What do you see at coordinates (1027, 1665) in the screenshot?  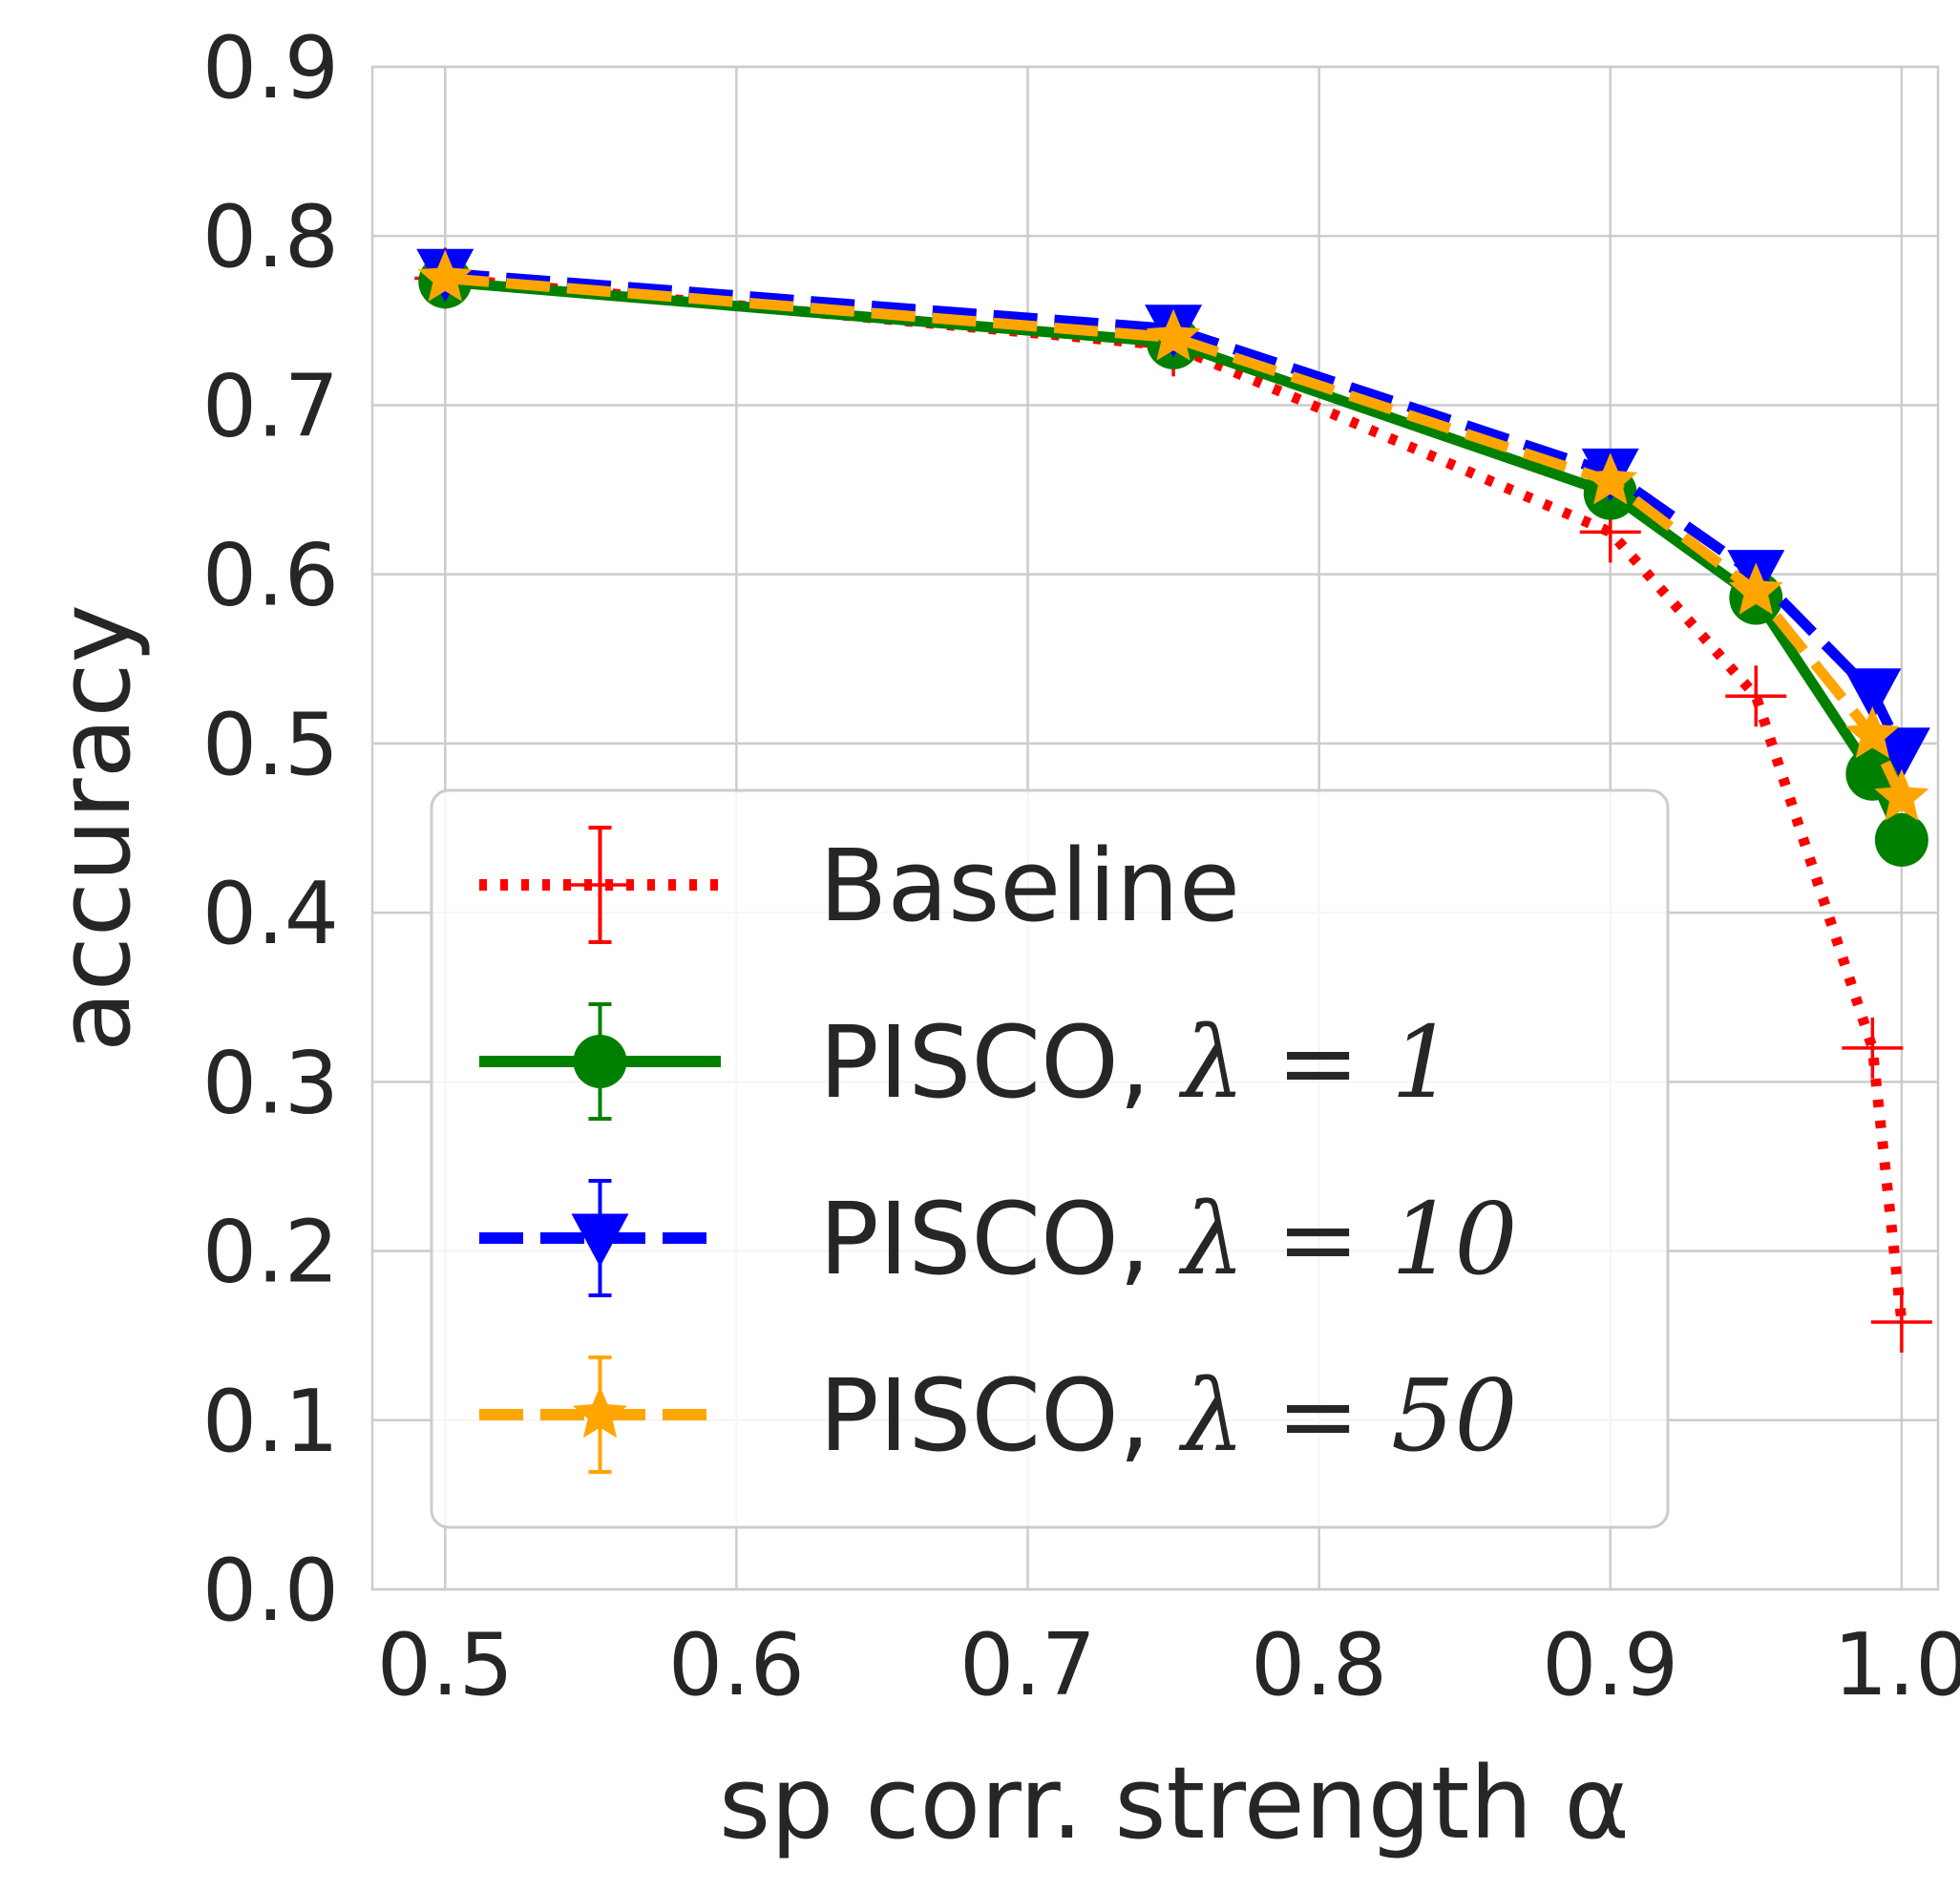 I see `x-tick-label: 0.7` at bounding box center [1027, 1665].